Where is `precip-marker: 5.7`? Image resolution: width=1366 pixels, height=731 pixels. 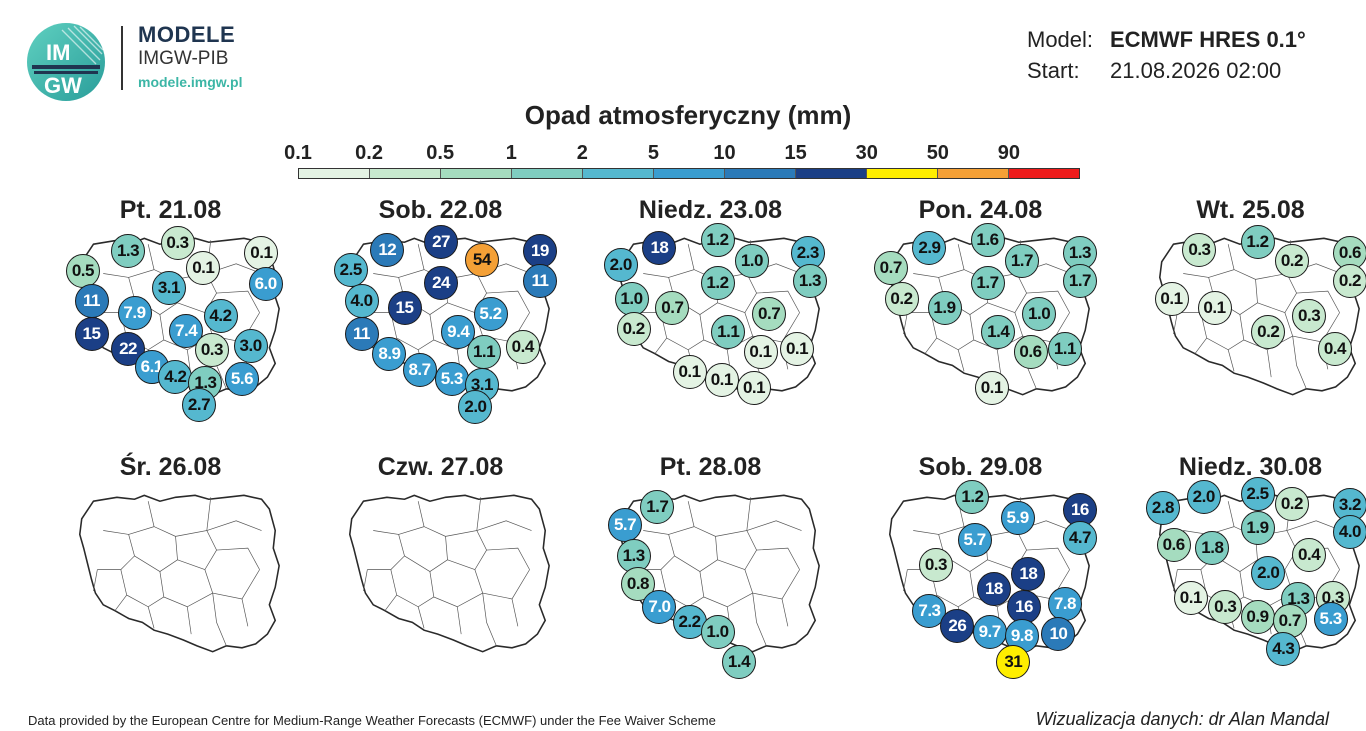 precip-marker: 5.7 is located at coordinates (625, 524).